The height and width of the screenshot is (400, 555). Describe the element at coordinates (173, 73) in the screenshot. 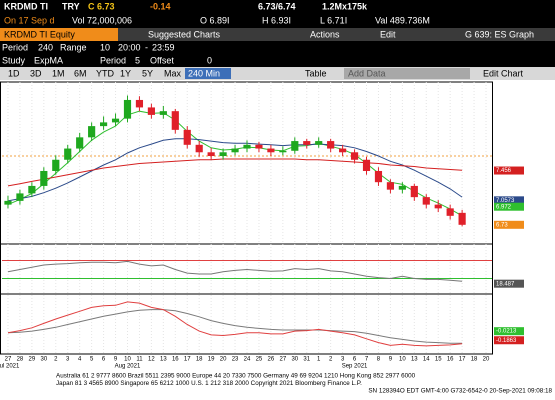

I see `range-button: Max` at that location.